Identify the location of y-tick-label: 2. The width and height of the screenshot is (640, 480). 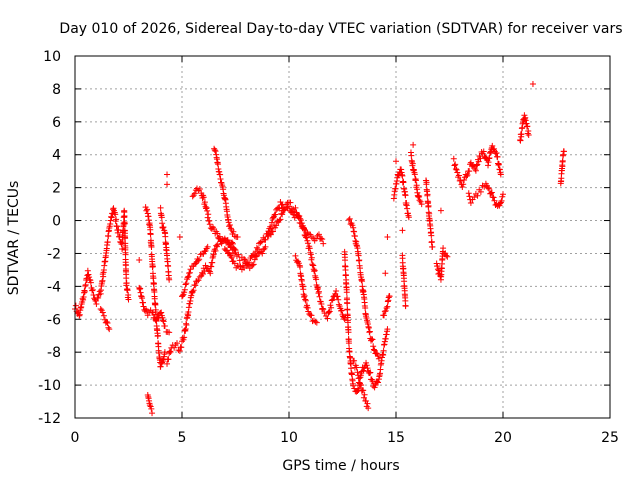
(56, 189).